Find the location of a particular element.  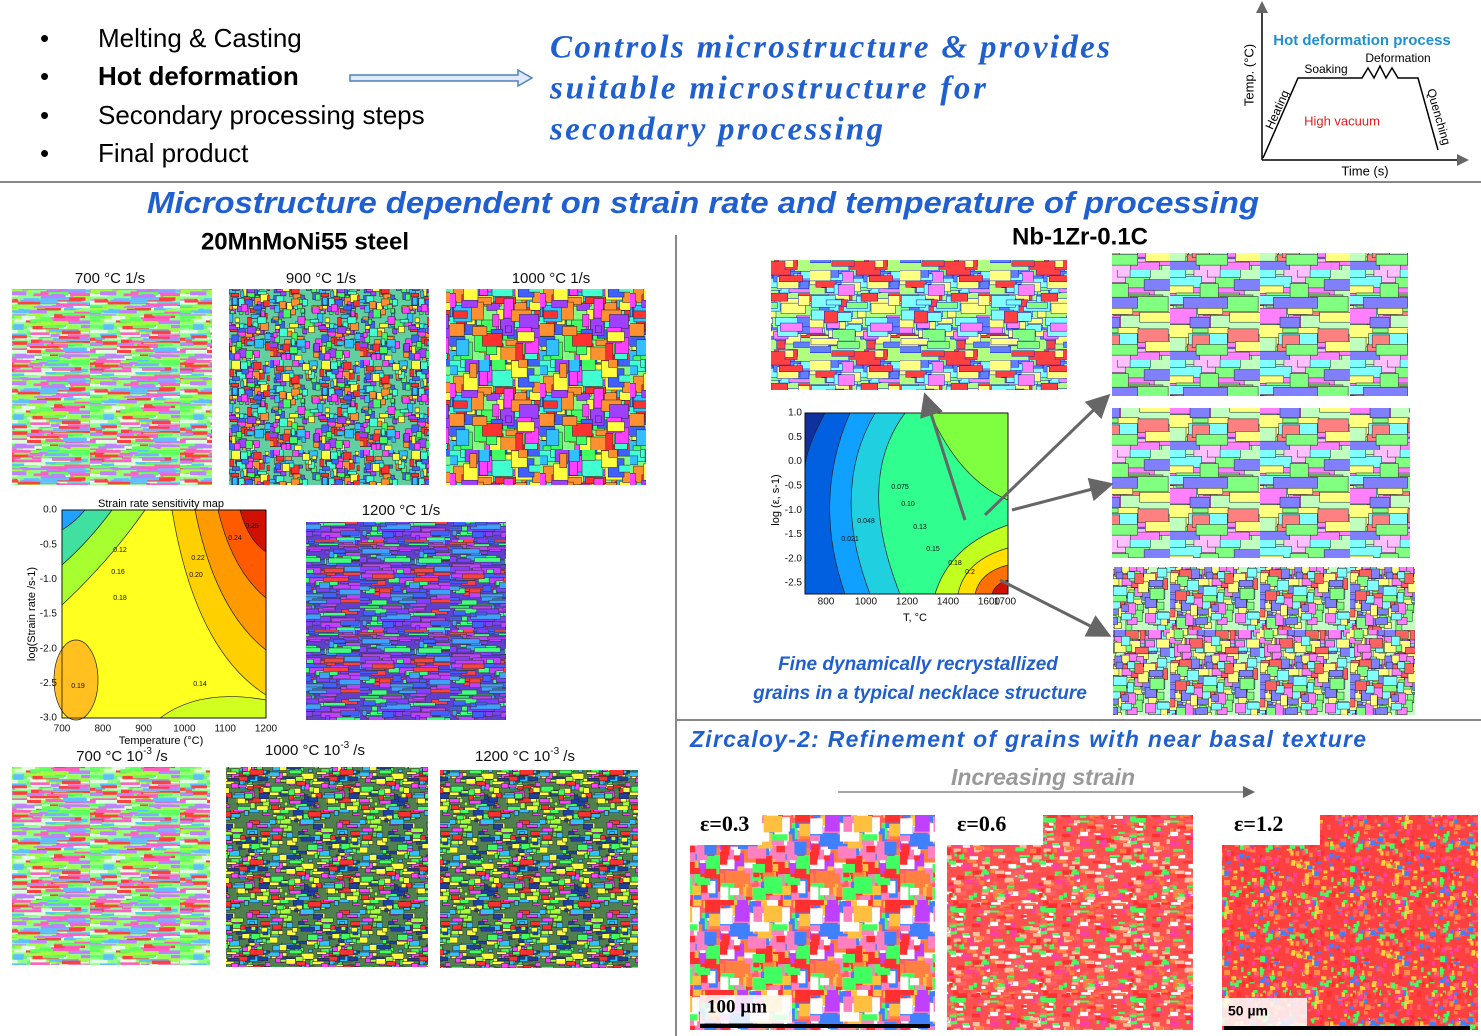

contour-label: 0.20 is located at coordinates (196, 575).